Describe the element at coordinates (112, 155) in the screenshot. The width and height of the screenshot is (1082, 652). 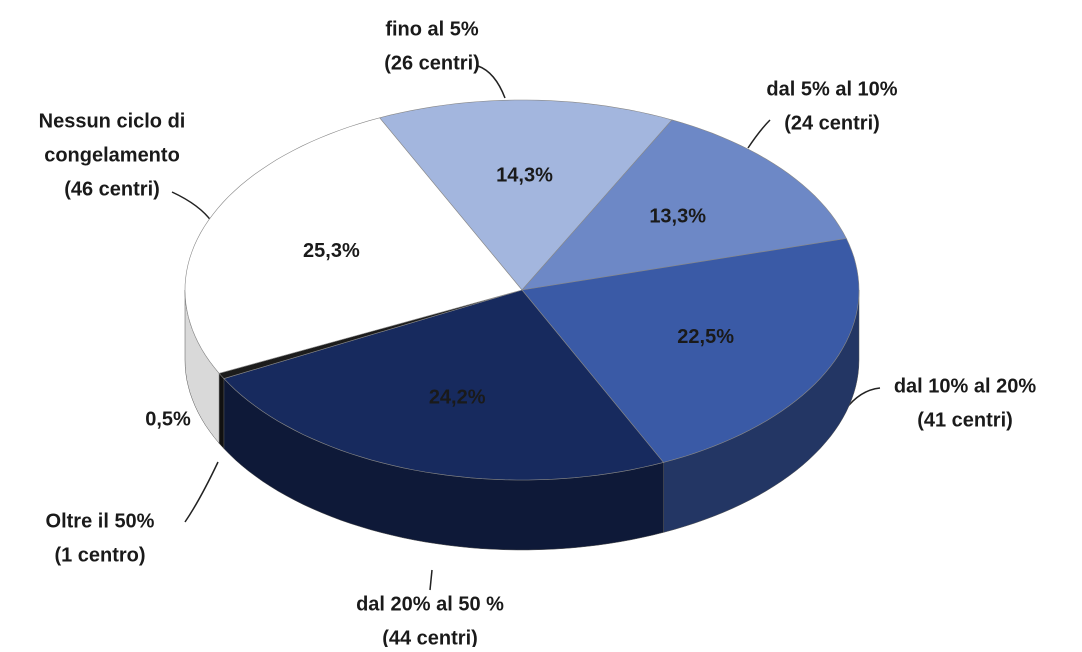
I see `category-label: congelamento` at that location.